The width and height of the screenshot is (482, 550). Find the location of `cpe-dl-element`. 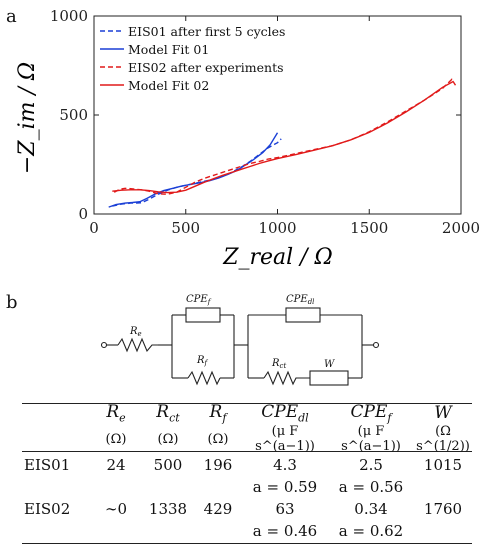

cpe-dl-element is located at coordinates (303, 315).